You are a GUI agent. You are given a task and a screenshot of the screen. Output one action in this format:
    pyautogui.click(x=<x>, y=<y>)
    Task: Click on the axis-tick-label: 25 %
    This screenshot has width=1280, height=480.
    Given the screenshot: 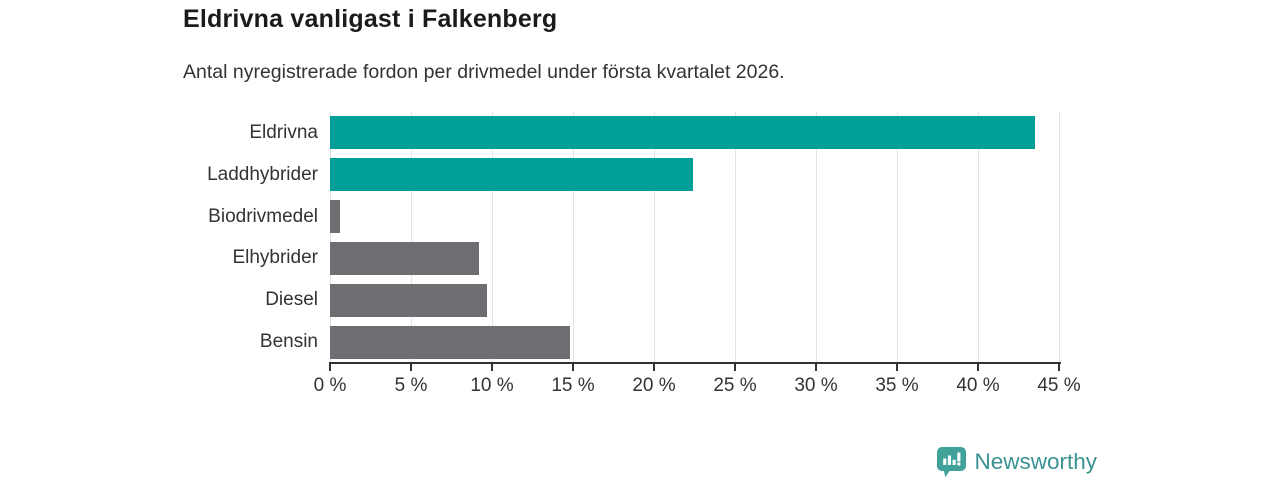 What is the action you would take?
    pyautogui.click(x=735, y=385)
    